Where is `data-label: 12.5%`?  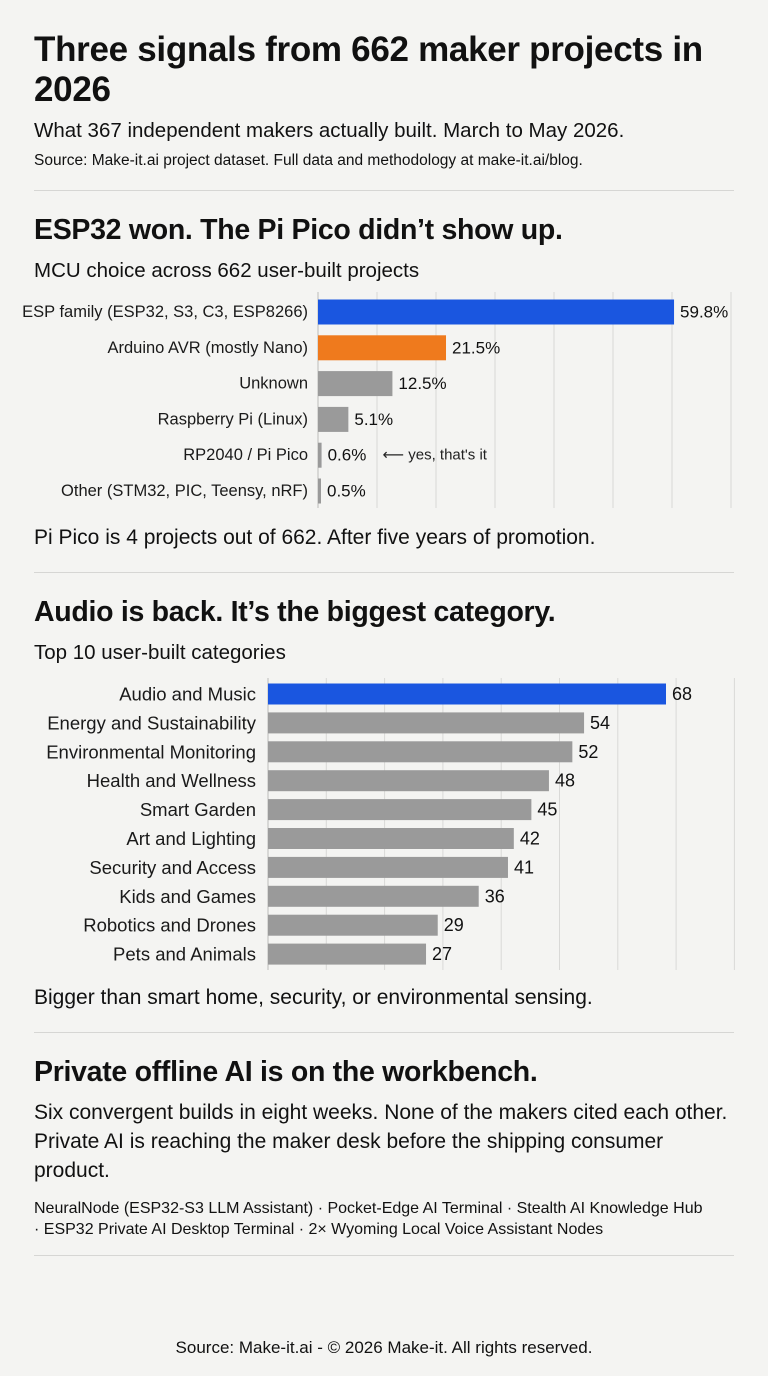
data-label: 12.5% is located at coordinates (422, 383).